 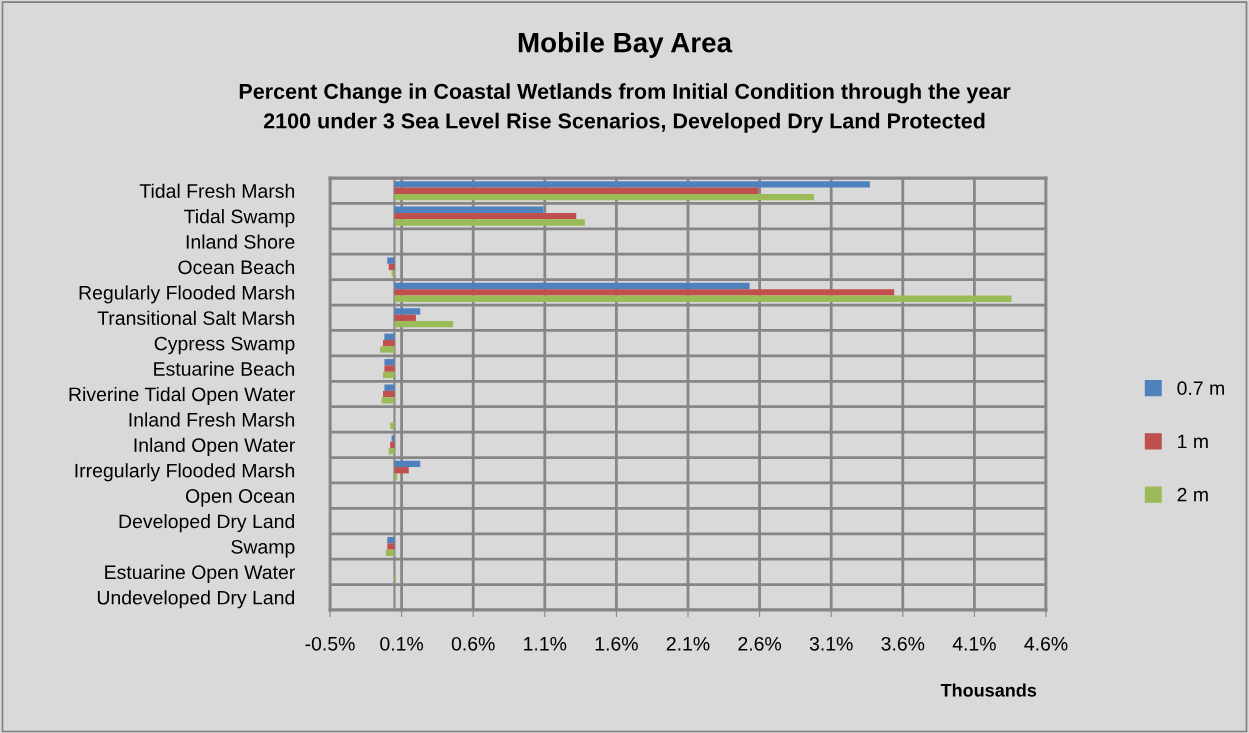 I want to click on x-tick-label: 4.1%, so click(x=974, y=643).